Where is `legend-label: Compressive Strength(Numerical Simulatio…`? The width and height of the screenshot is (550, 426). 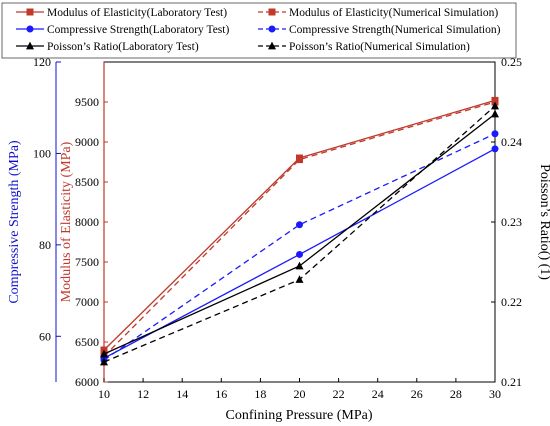
legend-label: Compressive Strength(Numerical Simulatio… is located at coordinates (395, 30).